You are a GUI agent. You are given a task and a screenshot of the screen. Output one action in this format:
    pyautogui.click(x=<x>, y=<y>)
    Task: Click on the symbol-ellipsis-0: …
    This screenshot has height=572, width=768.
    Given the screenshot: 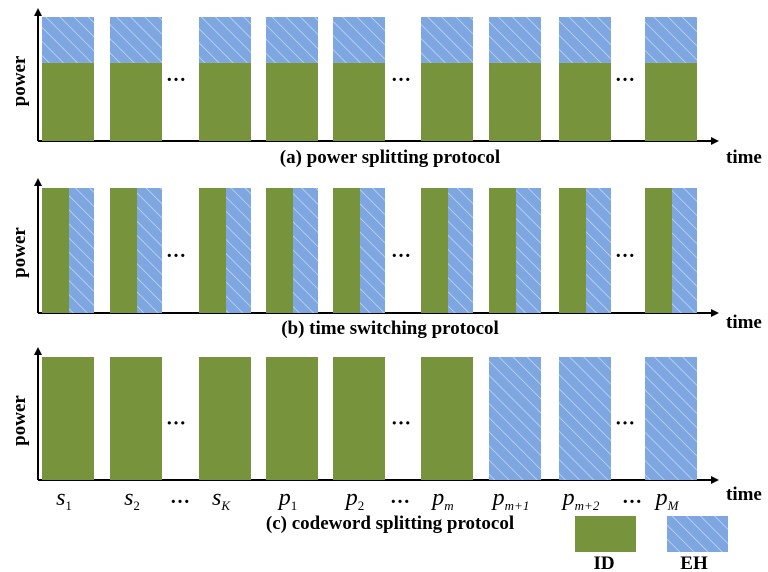 What is the action you would take?
    pyautogui.click(x=180, y=497)
    